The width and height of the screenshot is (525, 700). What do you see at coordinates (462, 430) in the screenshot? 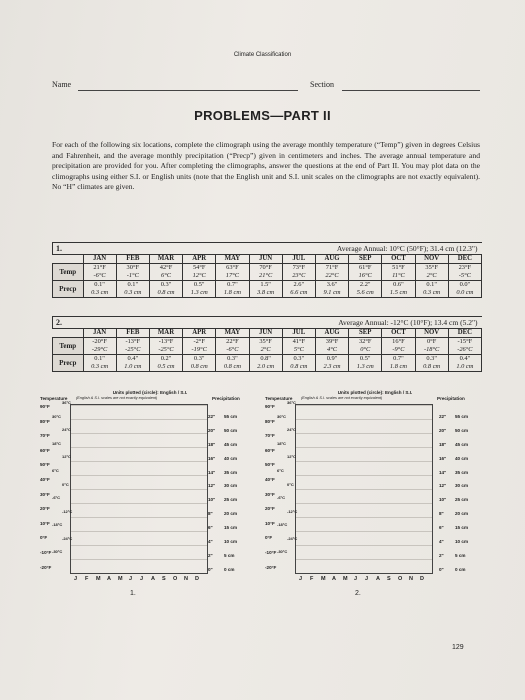
I see `cm-tick-label: 50 cm` at bounding box center [462, 430].